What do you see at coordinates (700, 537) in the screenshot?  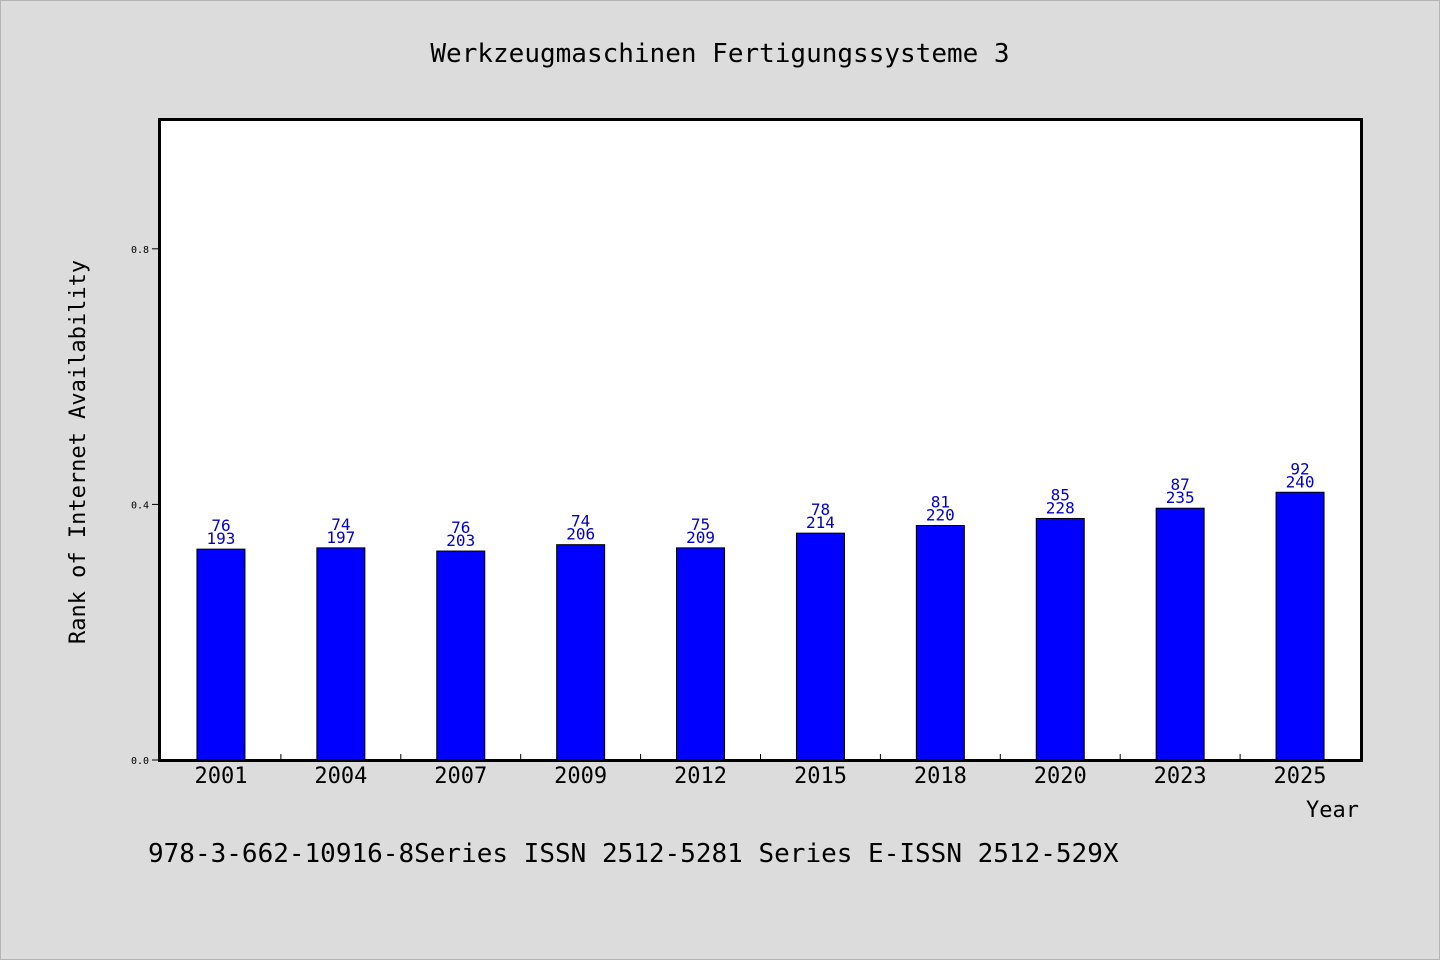 I see `data-label-lower: 209` at bounding box center [700, 537].